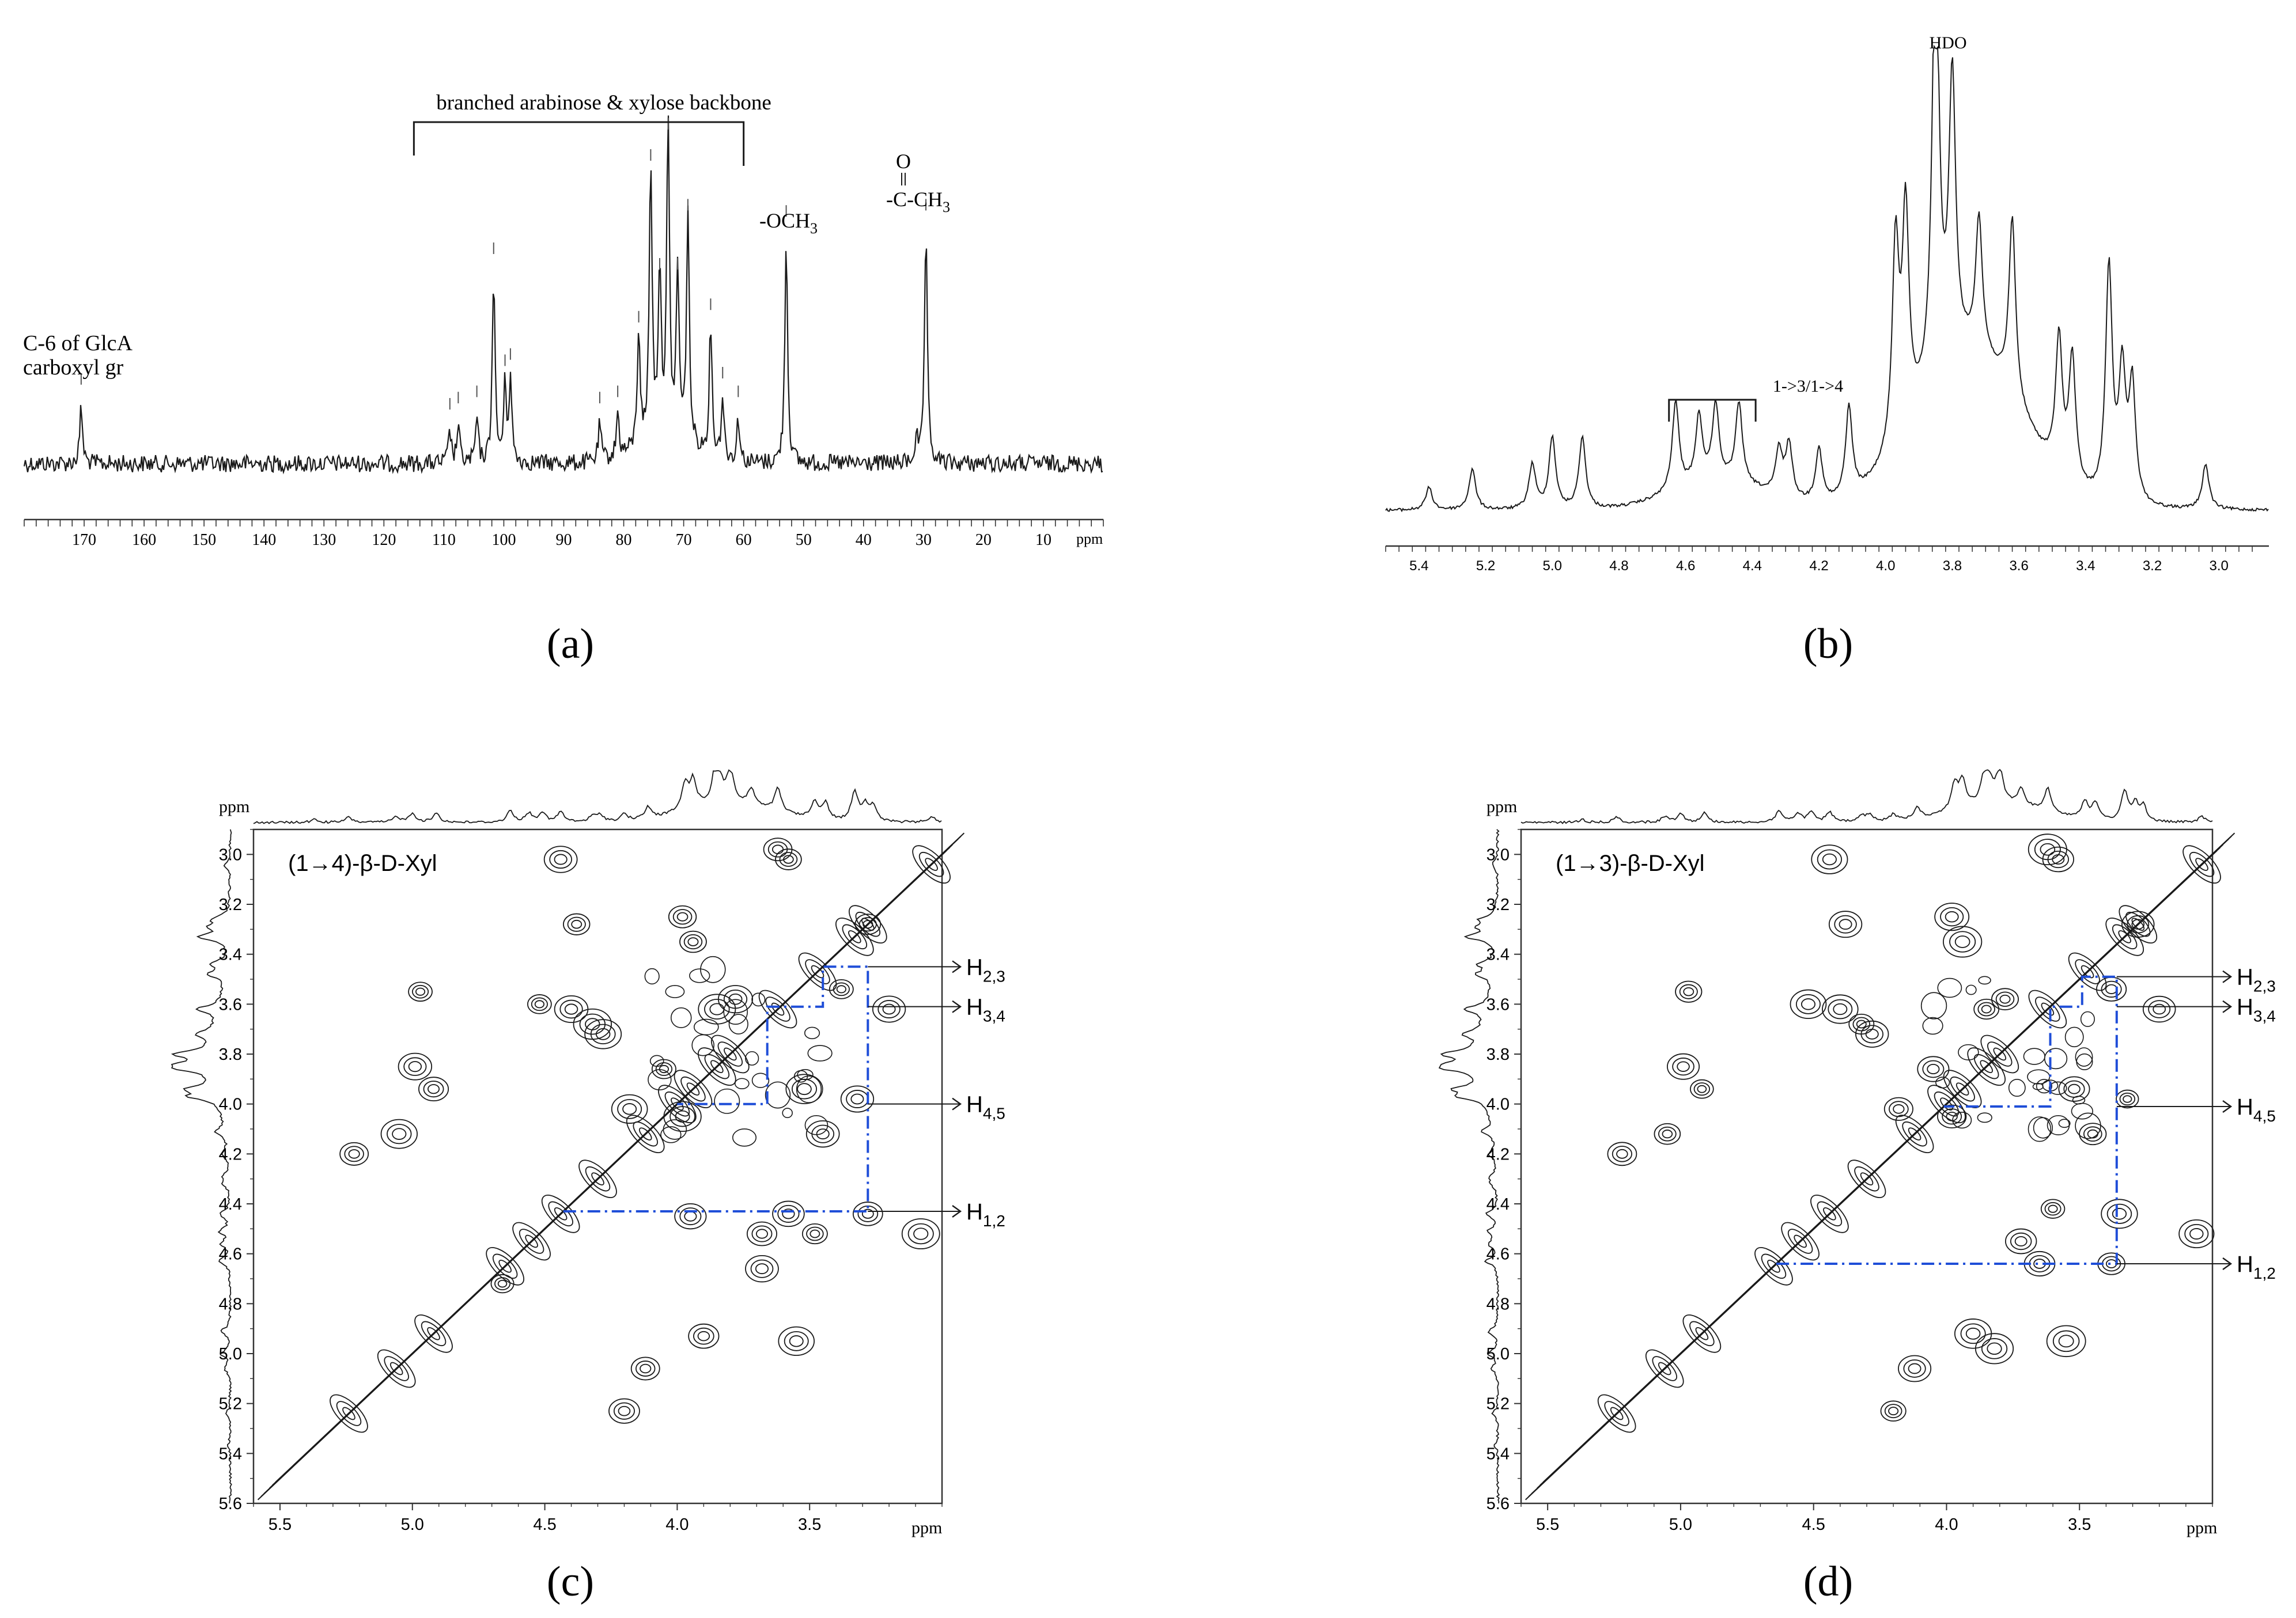 The height and width of the screenshot is (1618, 2296). What do you see at coordinates (2219, 566) in the screenshot?
I see `b-tick-label: 3.0` at bounding box center [2219, 566].